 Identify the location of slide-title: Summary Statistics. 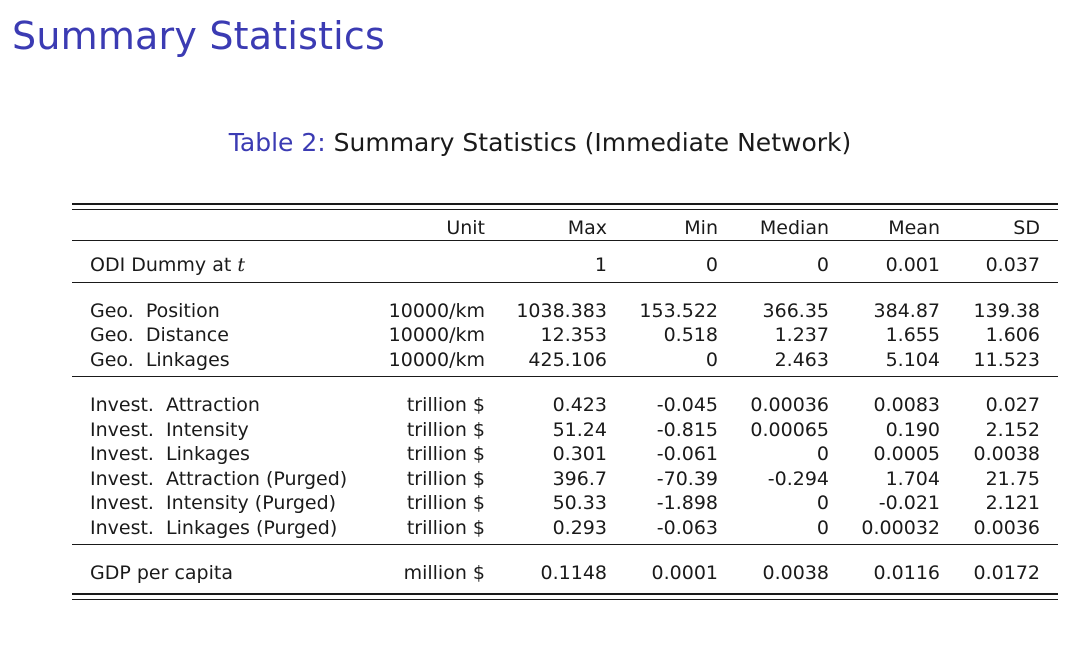
(199, 36).